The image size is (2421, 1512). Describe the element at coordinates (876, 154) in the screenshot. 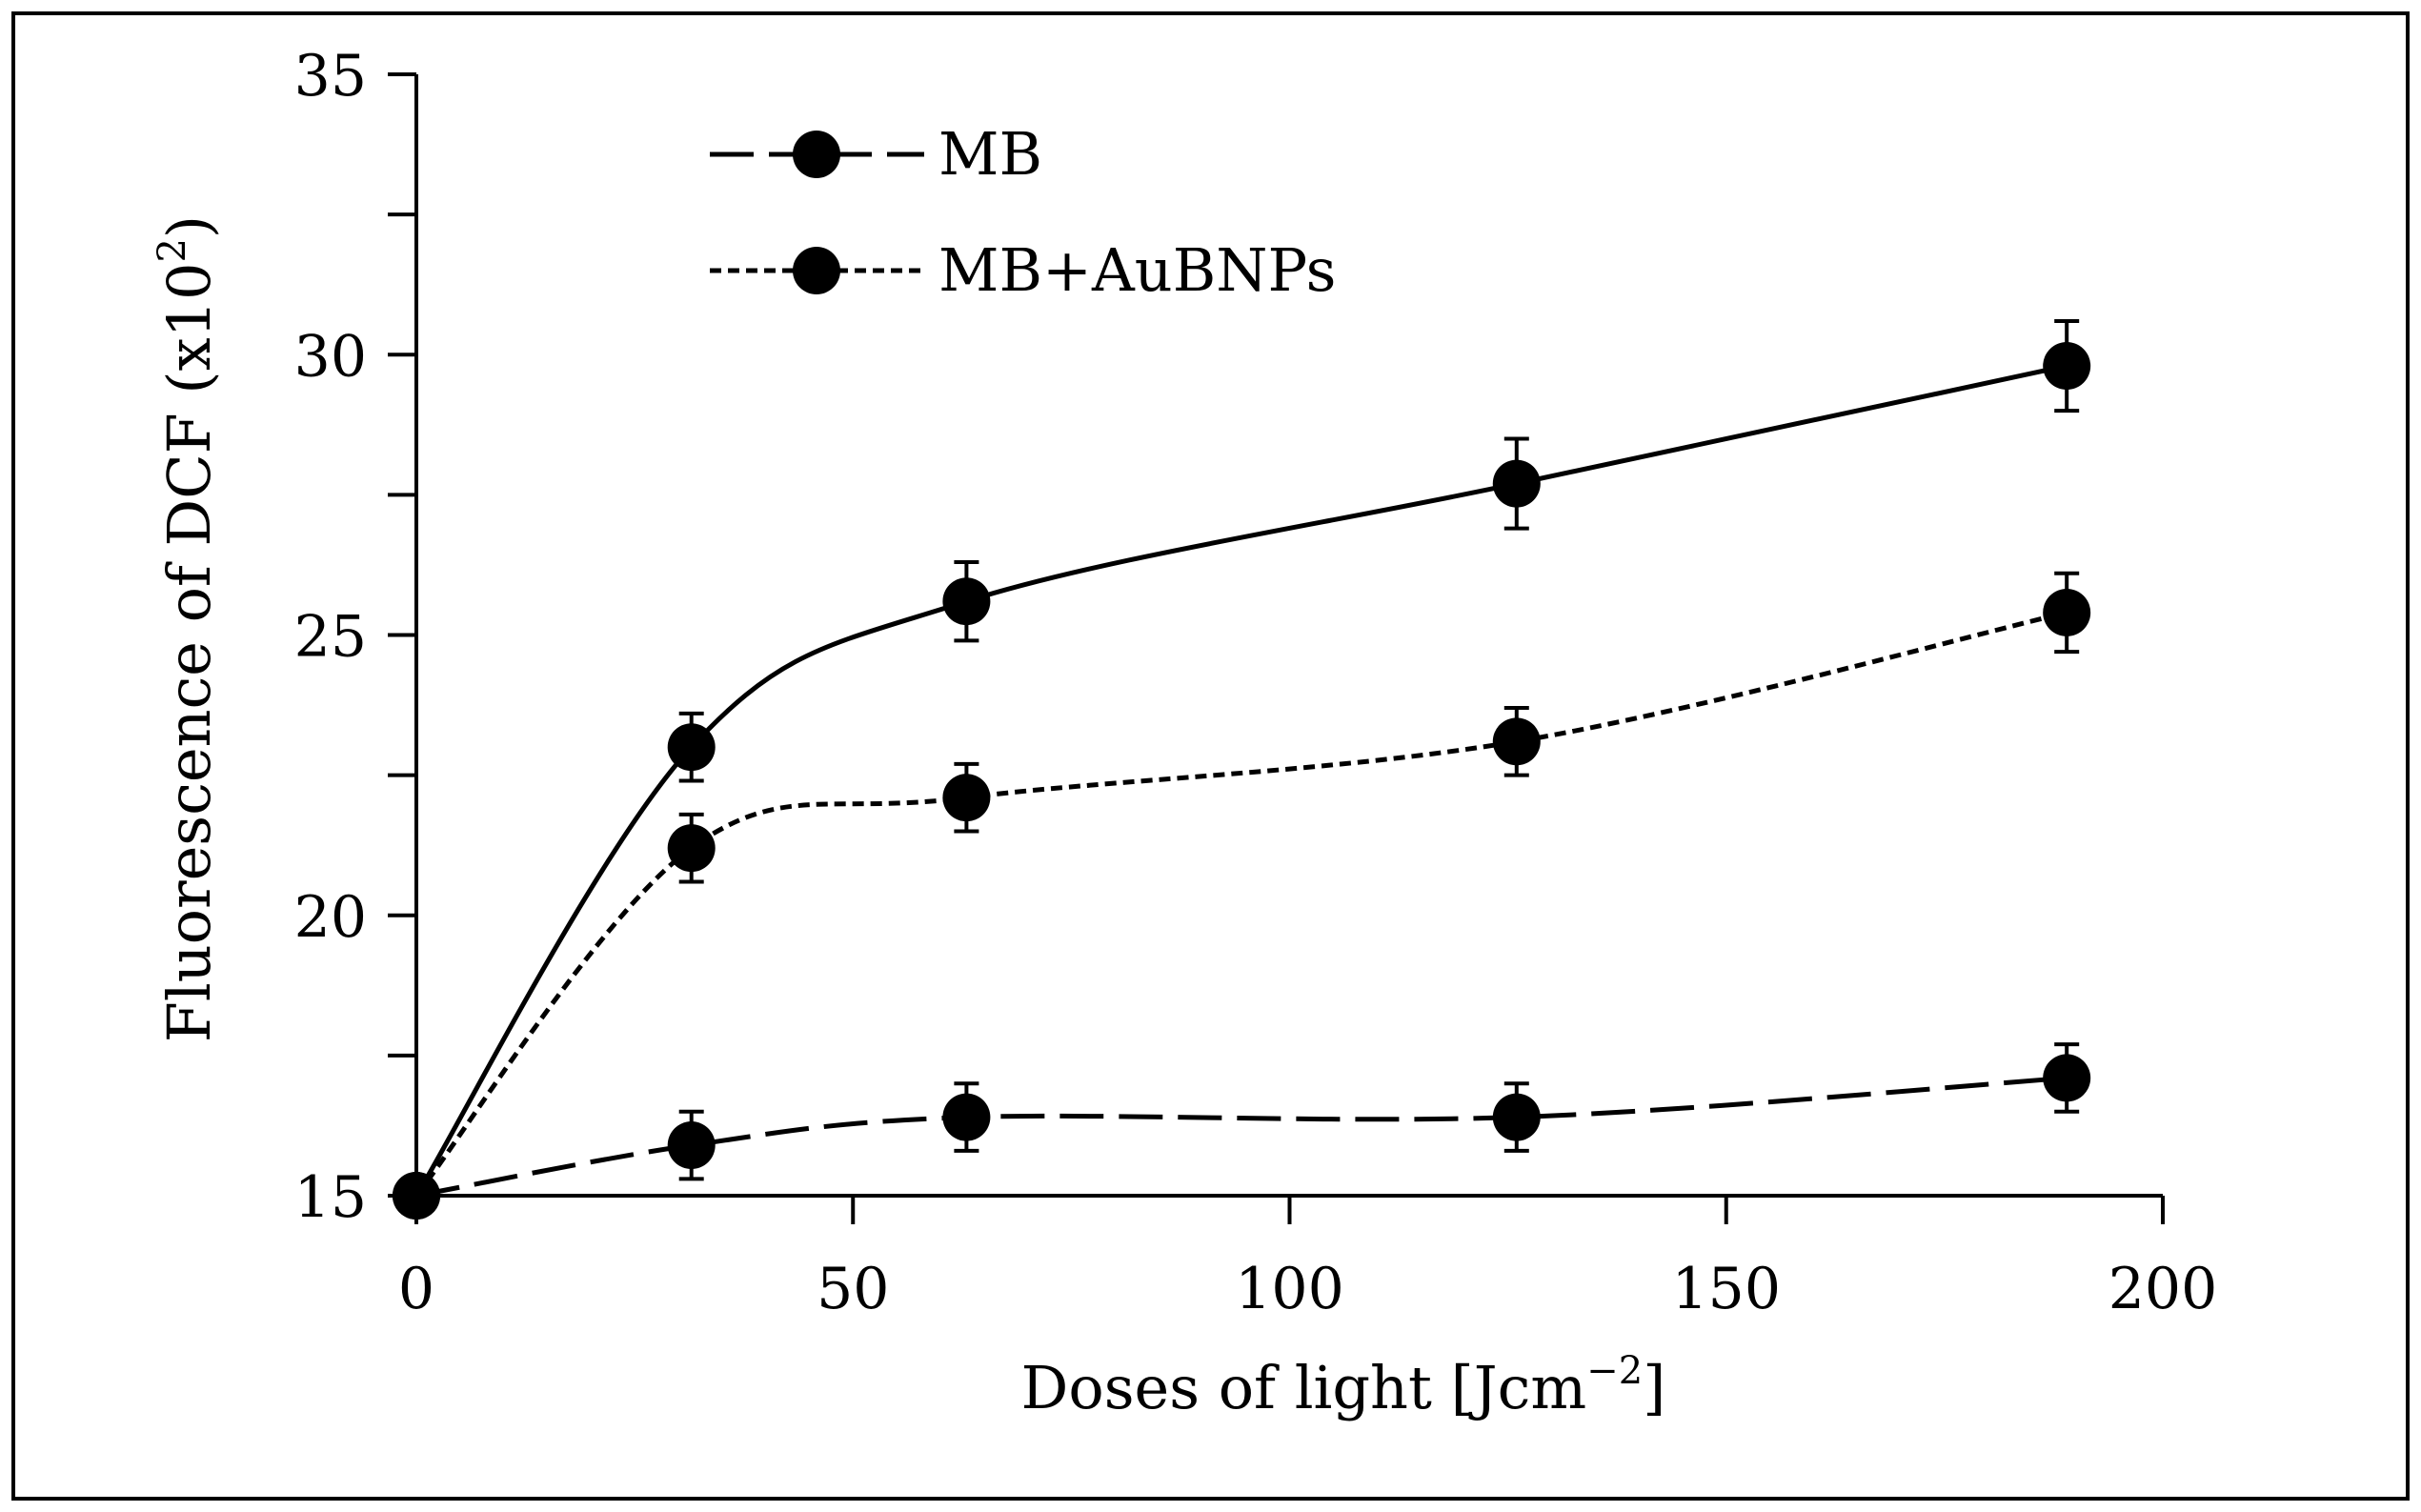

I see `legend-entry: MB` at that location.